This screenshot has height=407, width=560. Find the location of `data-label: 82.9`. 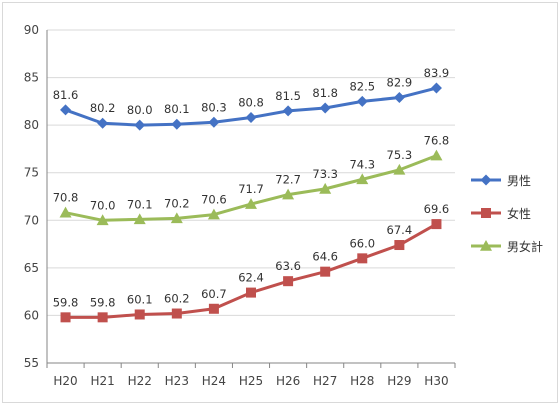

data-label: 82.9 is located at coordinates (400, 83).